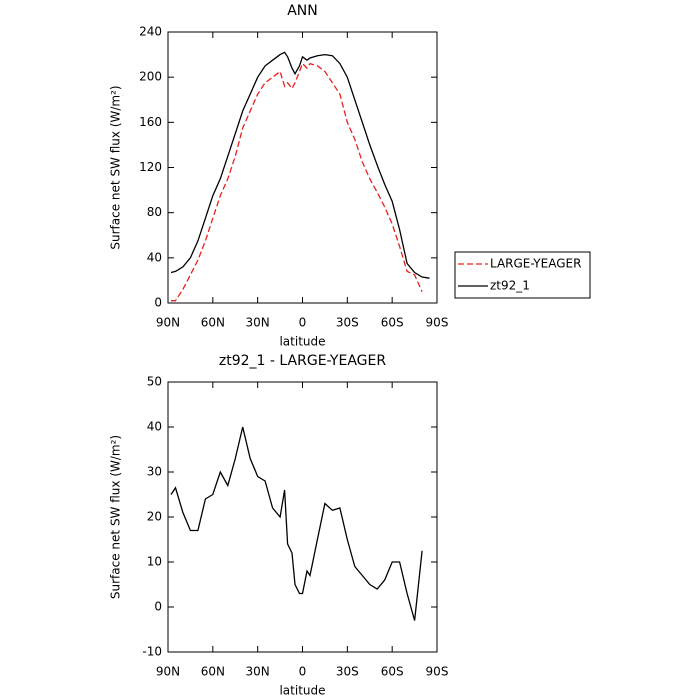 This screenshot has height=700, width=700. What do you see at coordinates (302, 361) in the screenshot?
I see `chart-title: zt92_1 - LARGE-YEAGER` at bounding box center [302, 361].